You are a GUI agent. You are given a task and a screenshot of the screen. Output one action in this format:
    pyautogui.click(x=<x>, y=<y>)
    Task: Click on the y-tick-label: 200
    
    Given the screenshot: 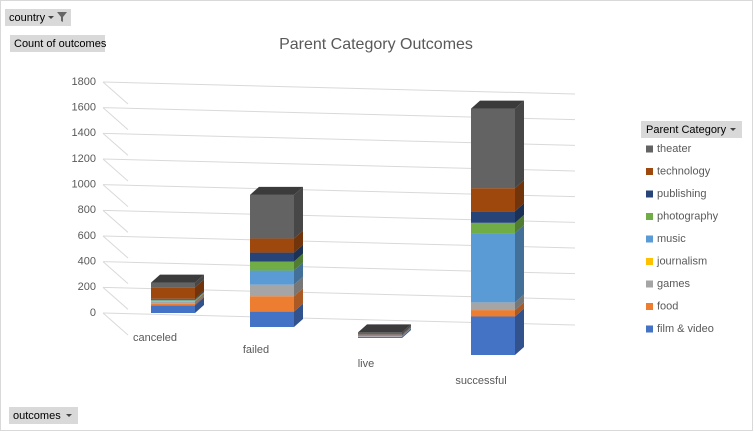 What is the action you would take?
    pyautogui.click(x=87, y=287)
    